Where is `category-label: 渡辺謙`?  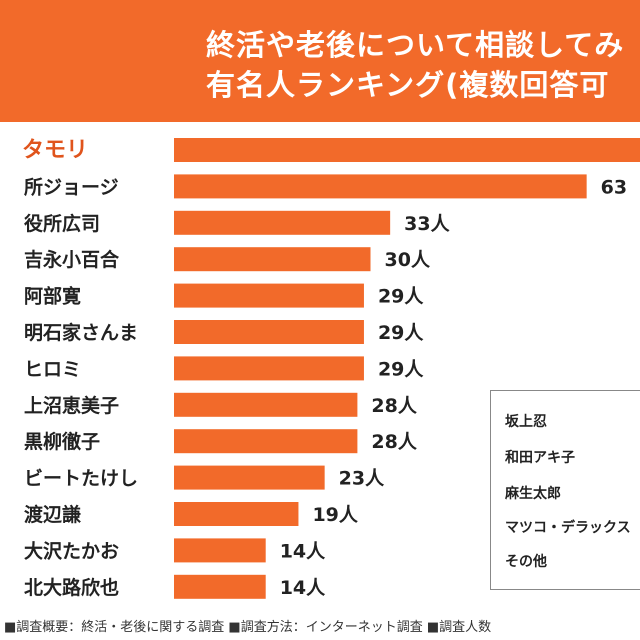 category-label: 渡辺謙 is located at coordinates (52, 514).